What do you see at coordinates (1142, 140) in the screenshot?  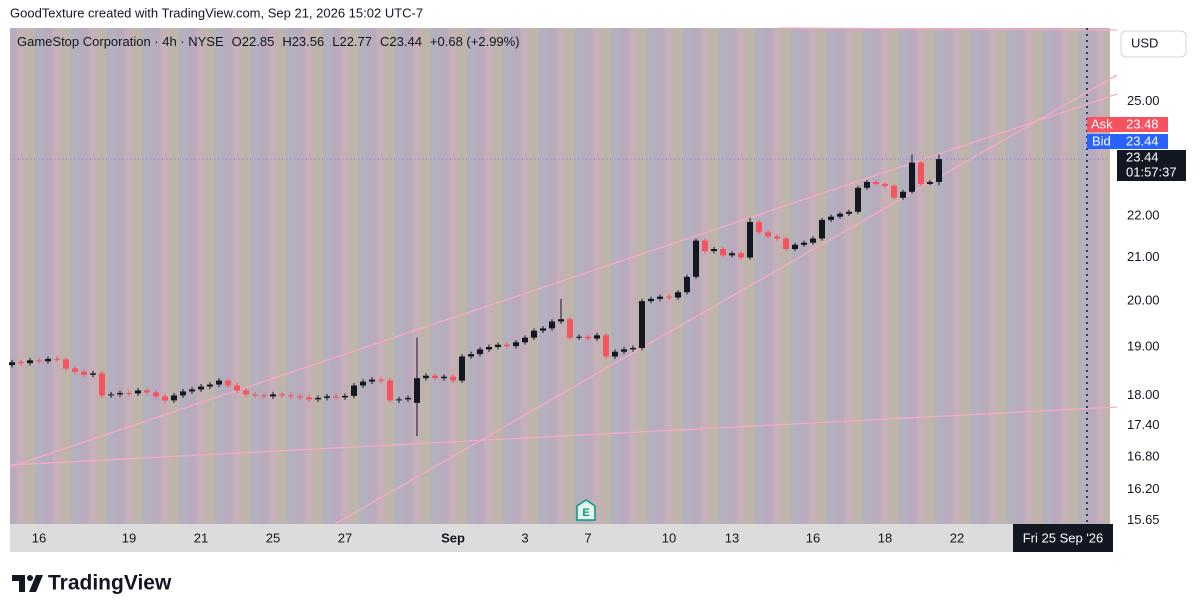 I see `bid-value: 23.44` at bounding box center [1142, 140].